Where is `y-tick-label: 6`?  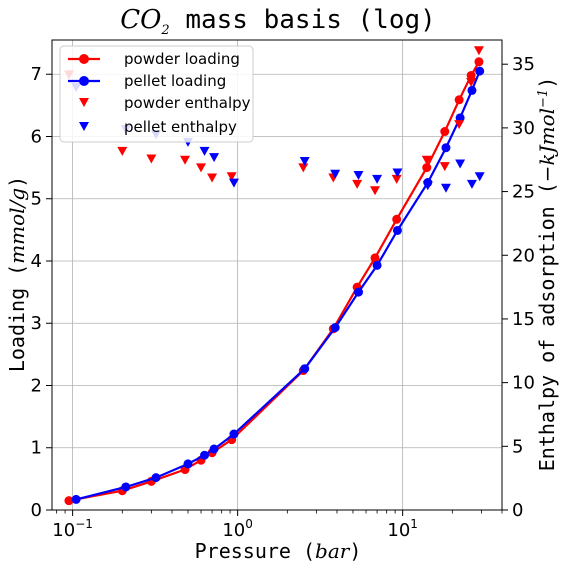
y-tick-label: 6 is located at coordinates (36, 136).